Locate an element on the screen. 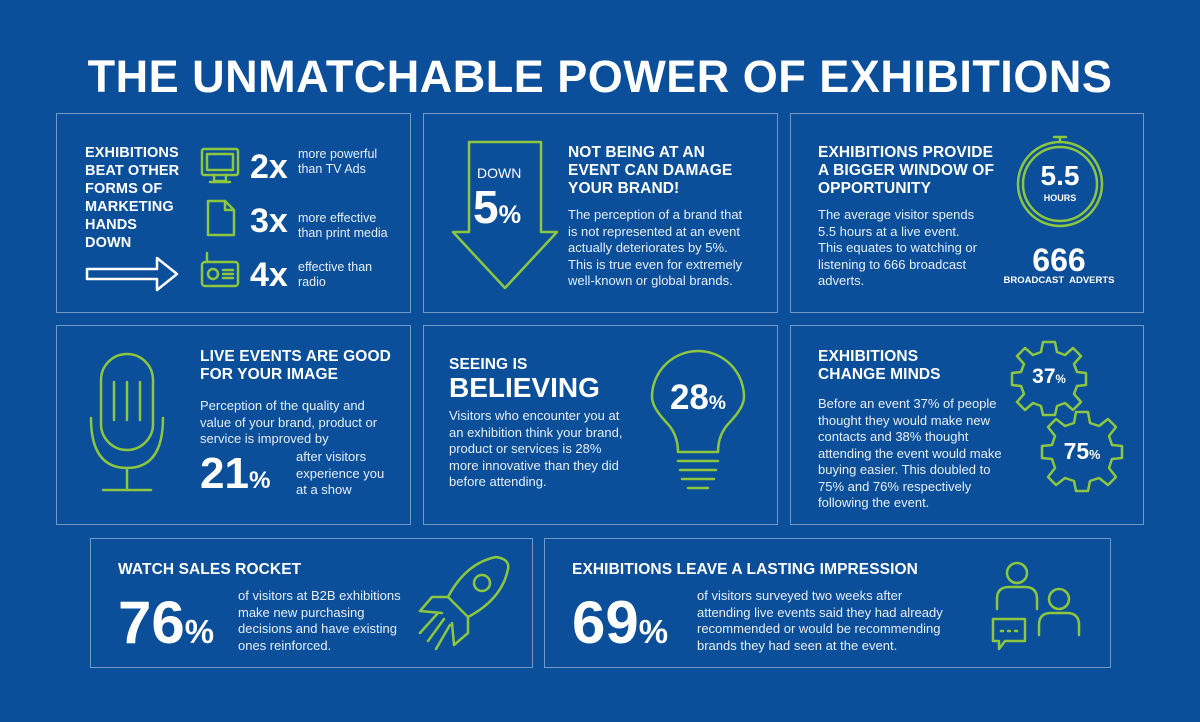 This screenshot has width=1200, height=722. stat-multiplier: 2x is located at coordinates (269, 167).